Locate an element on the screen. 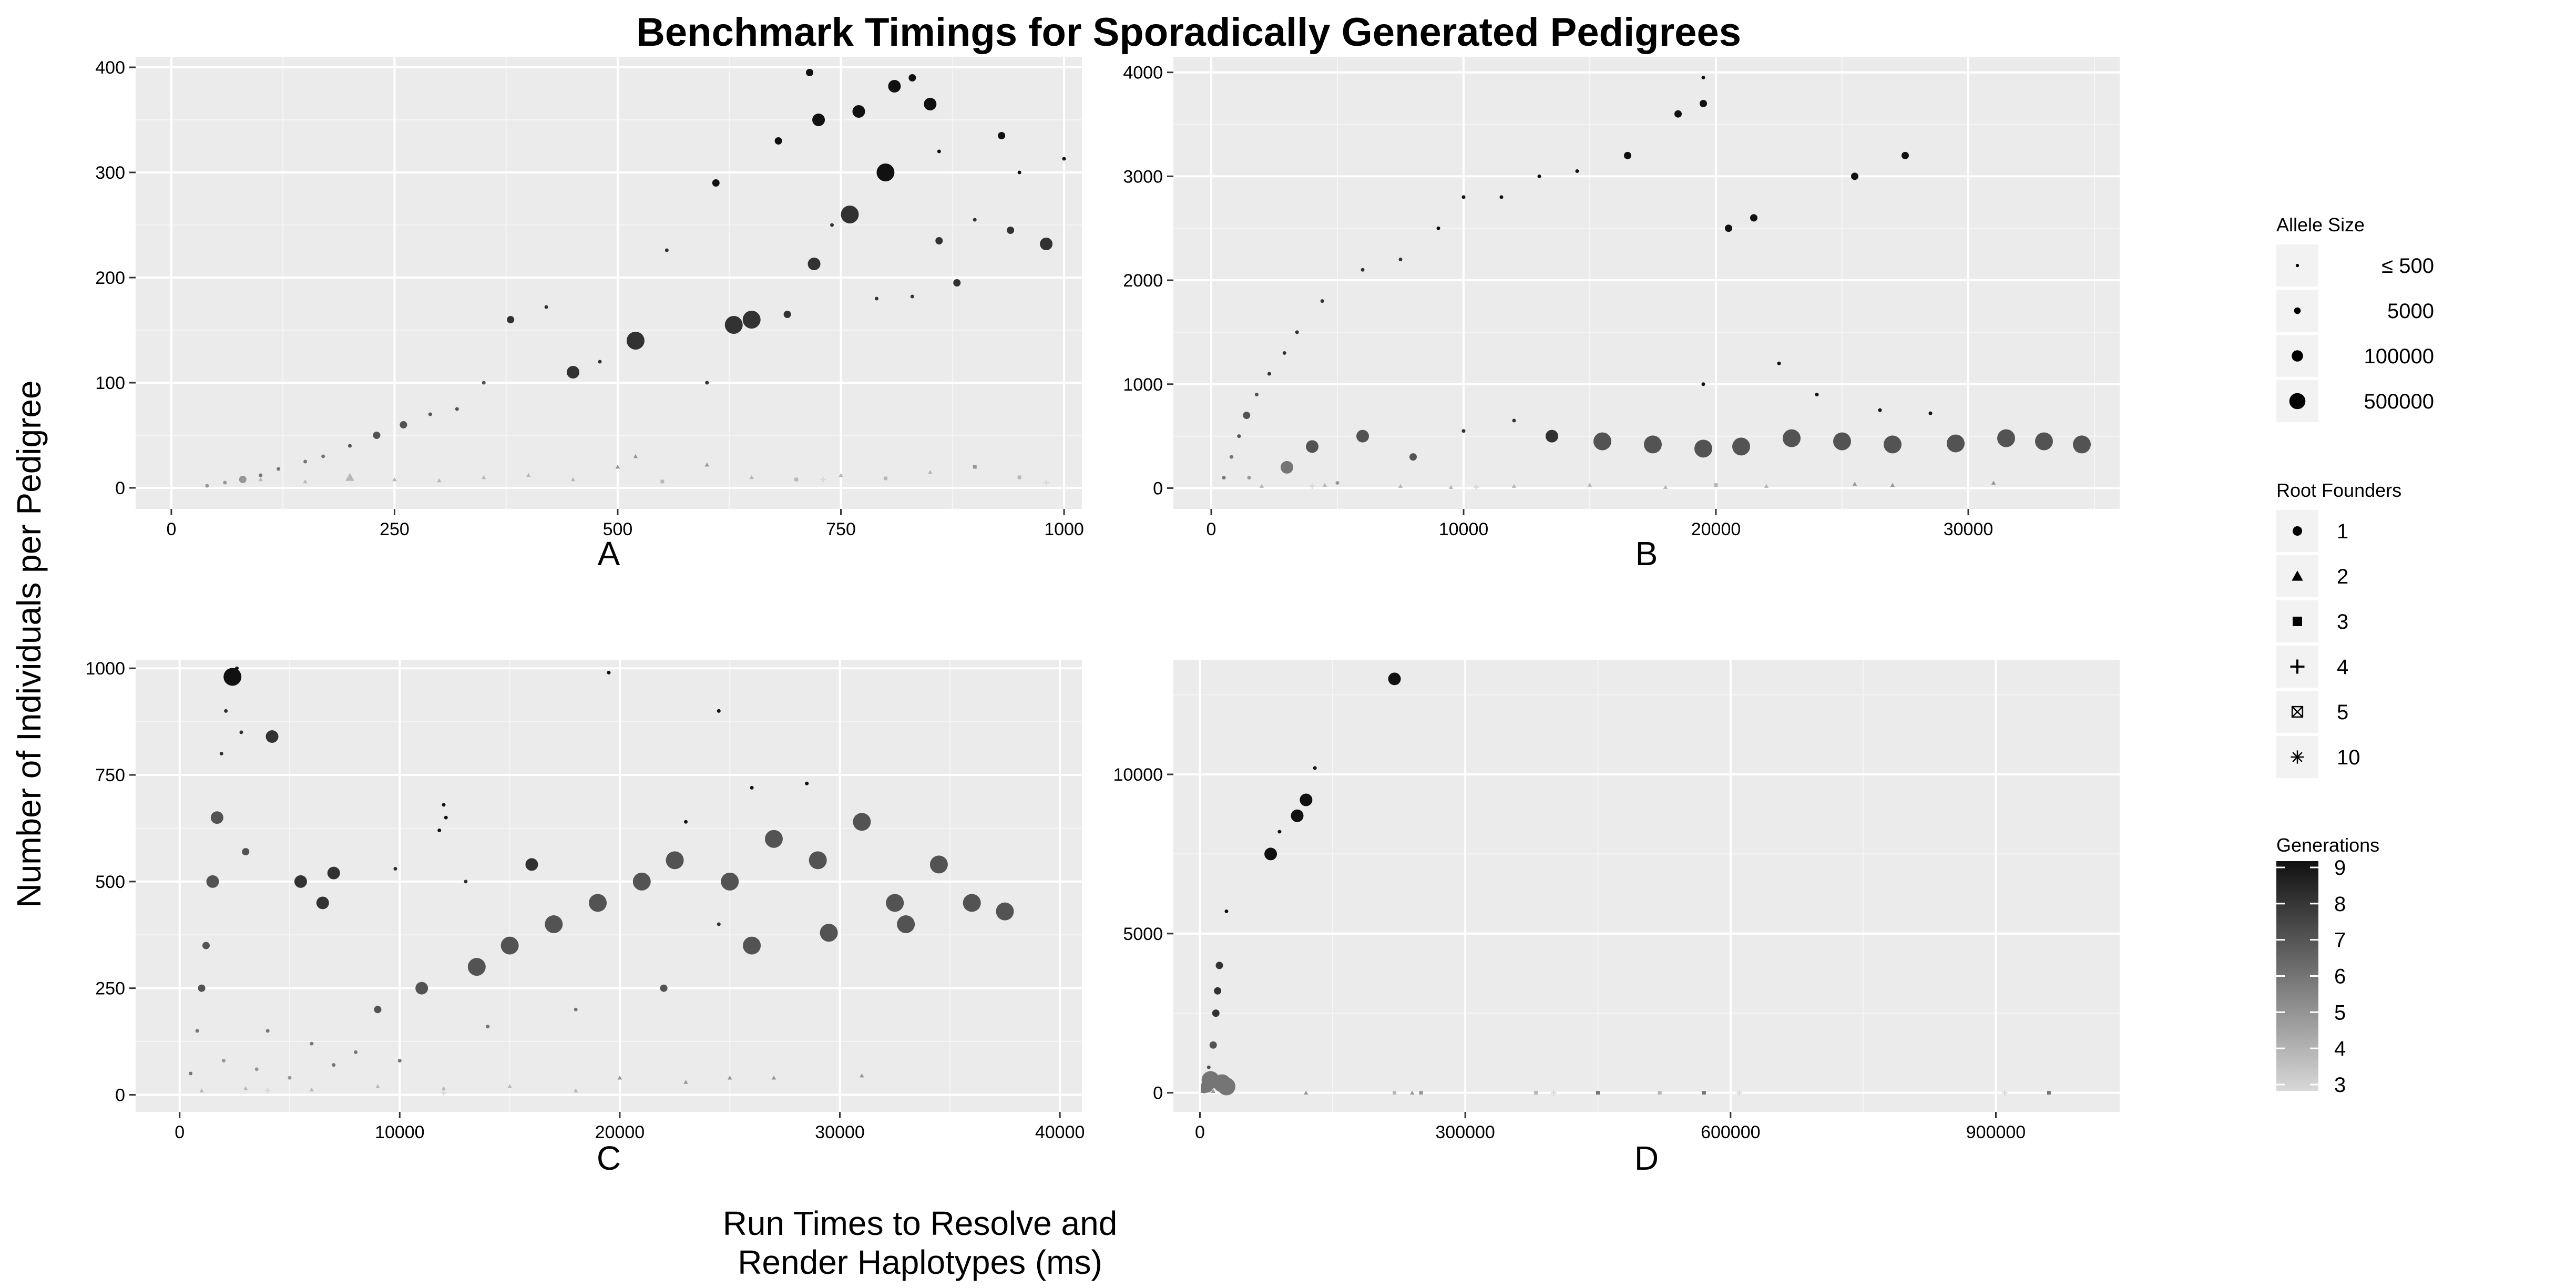 This screenshot has width=2576, height=1288. y-tick-label: 1000 is located at coordinates (1143, 385).